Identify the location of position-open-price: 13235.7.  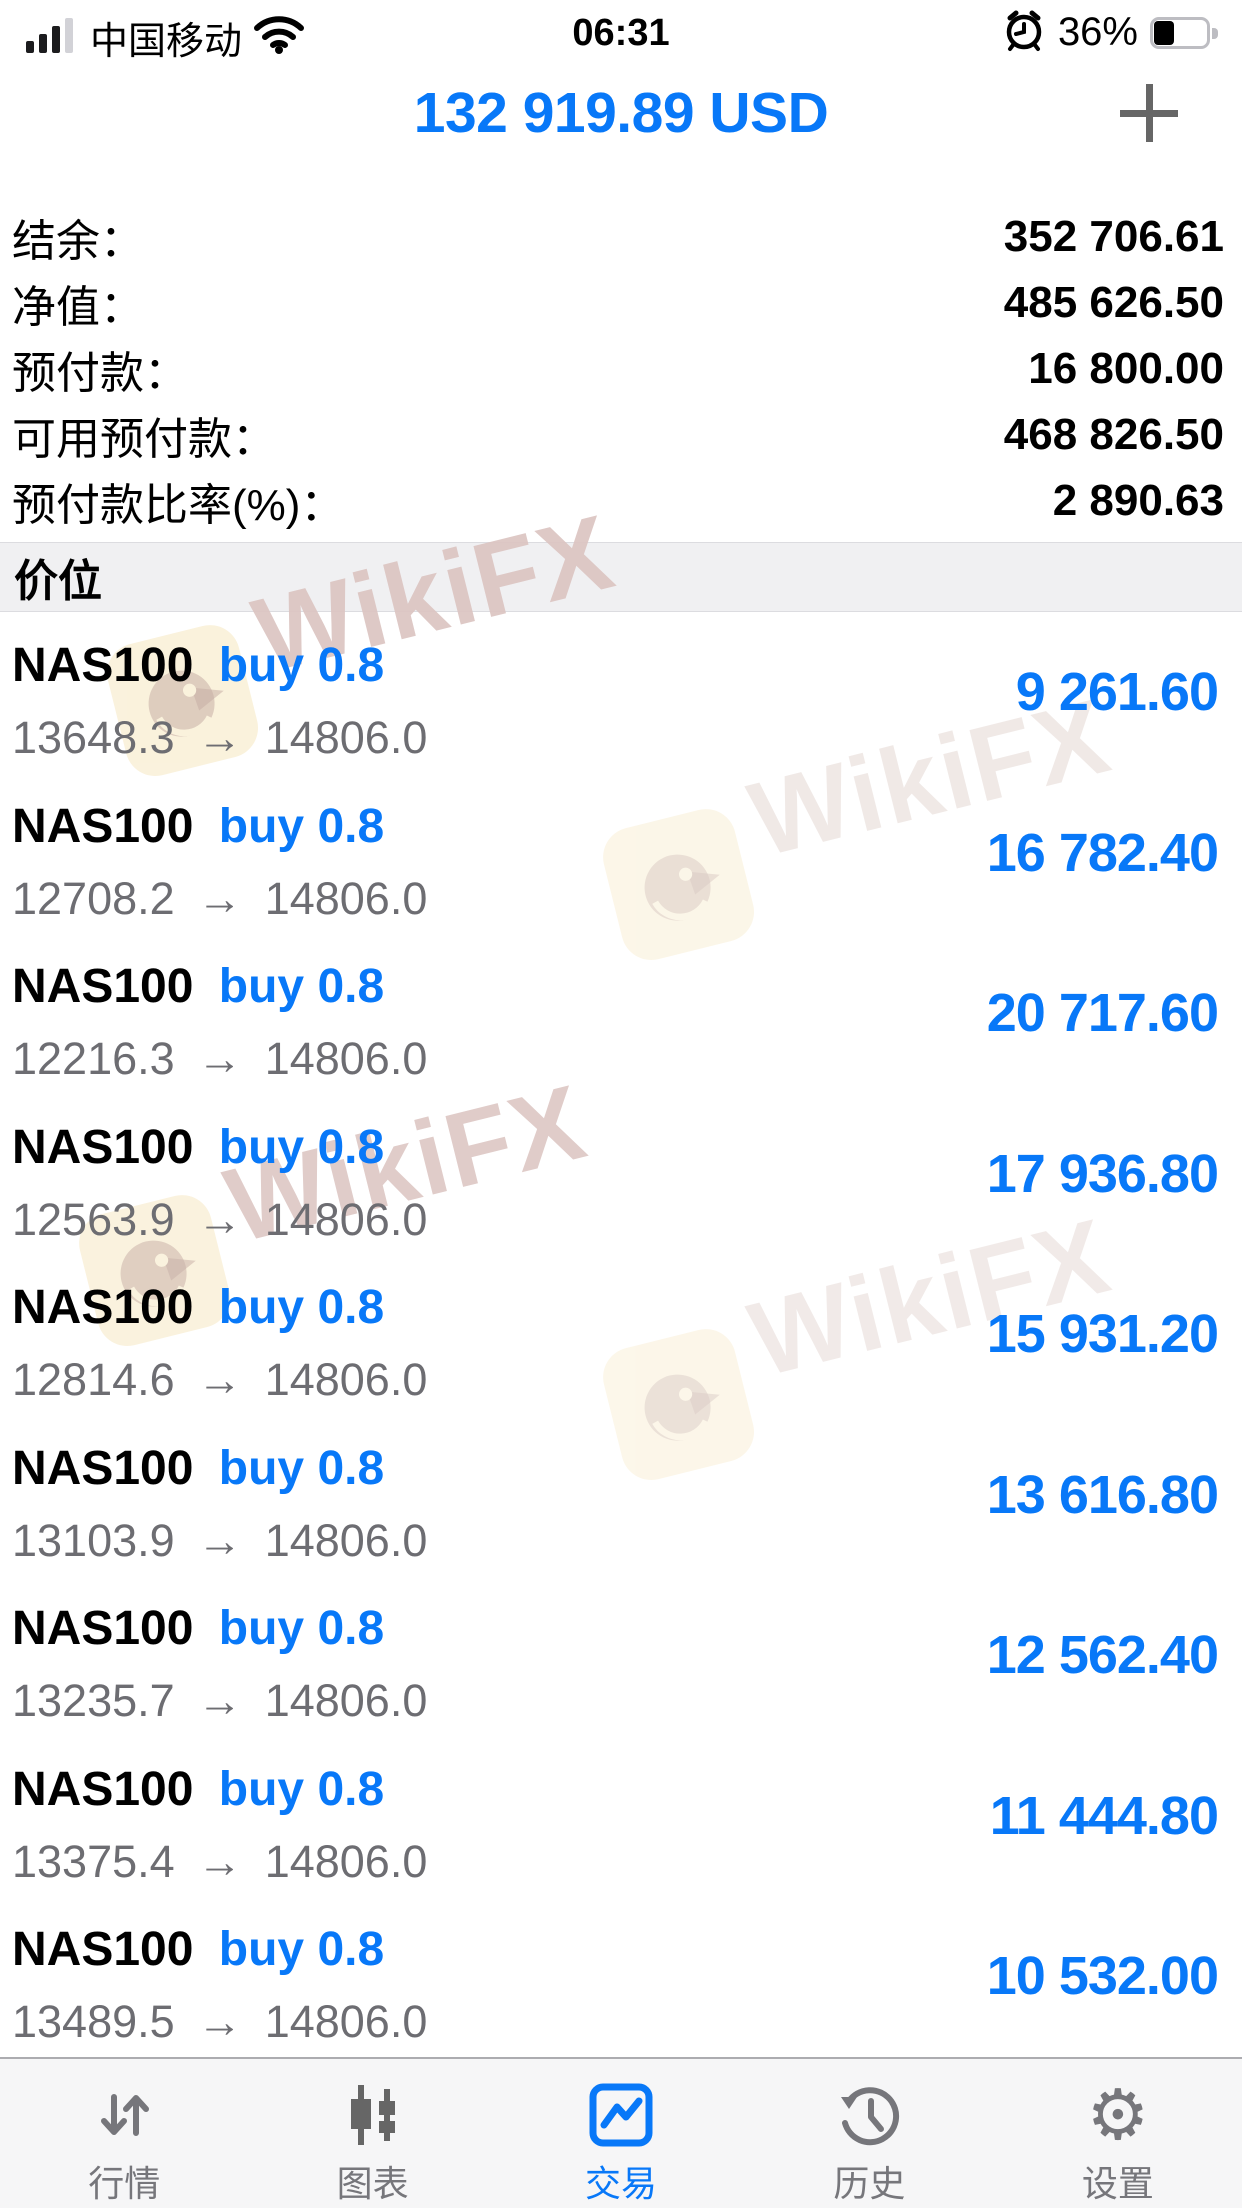
(93, 1700).